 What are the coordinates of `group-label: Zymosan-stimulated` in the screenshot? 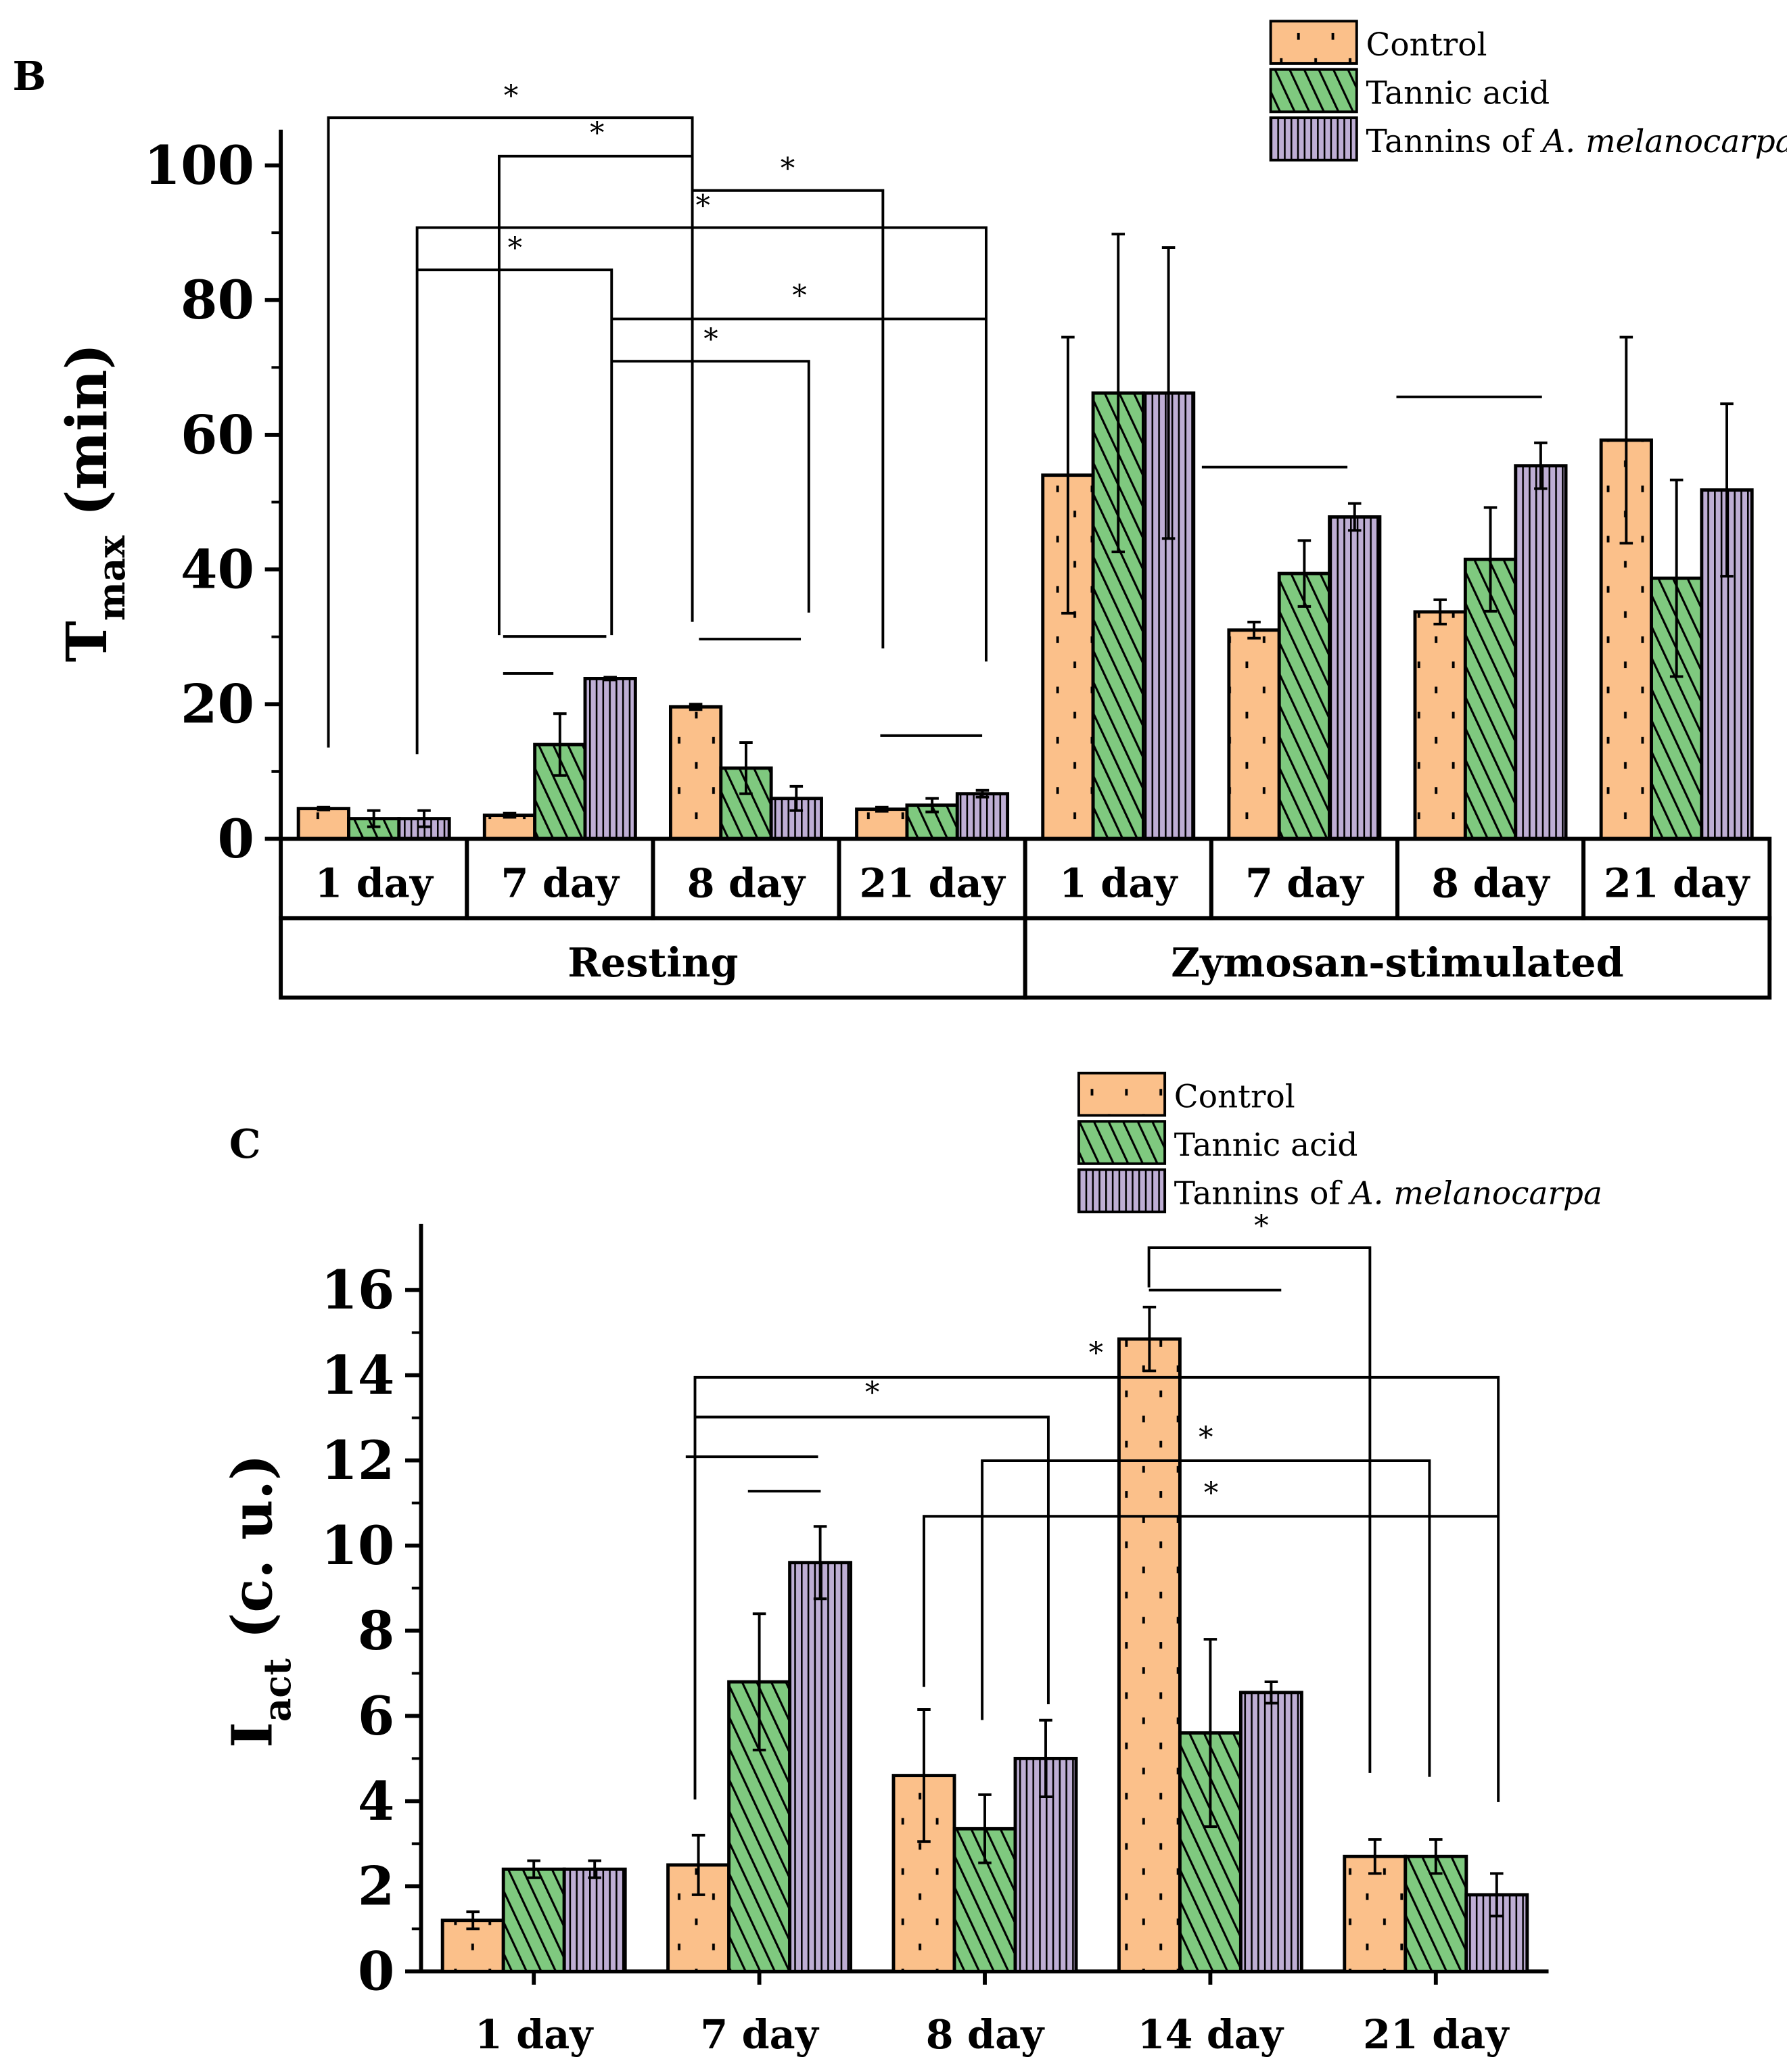 It's located at (1397, 963).